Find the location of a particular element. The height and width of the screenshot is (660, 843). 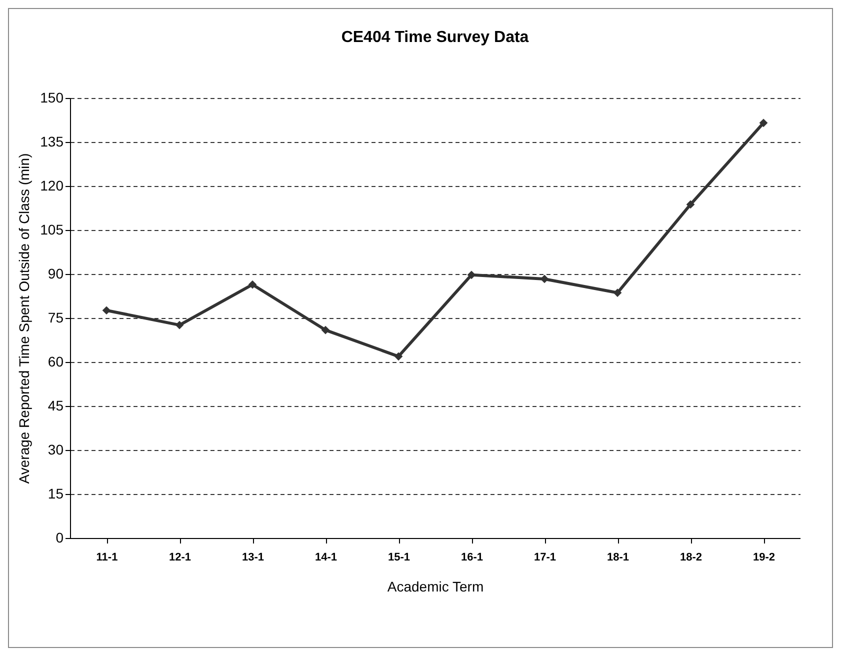

y-tick-label: 135 is located at coordinates (52, 142).